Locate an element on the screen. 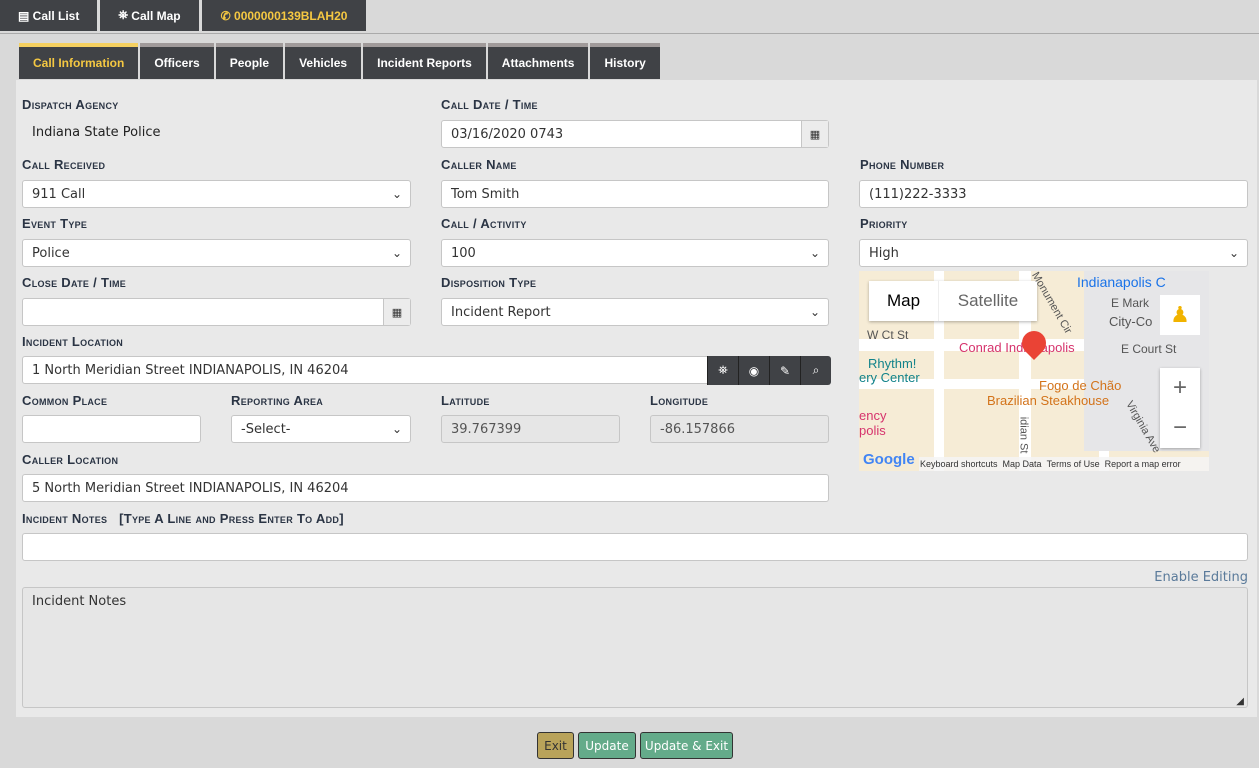 The height and width of the screenshot is (768, 1259). caller-location-label: Caller Location is located at coordinates (70, 459).